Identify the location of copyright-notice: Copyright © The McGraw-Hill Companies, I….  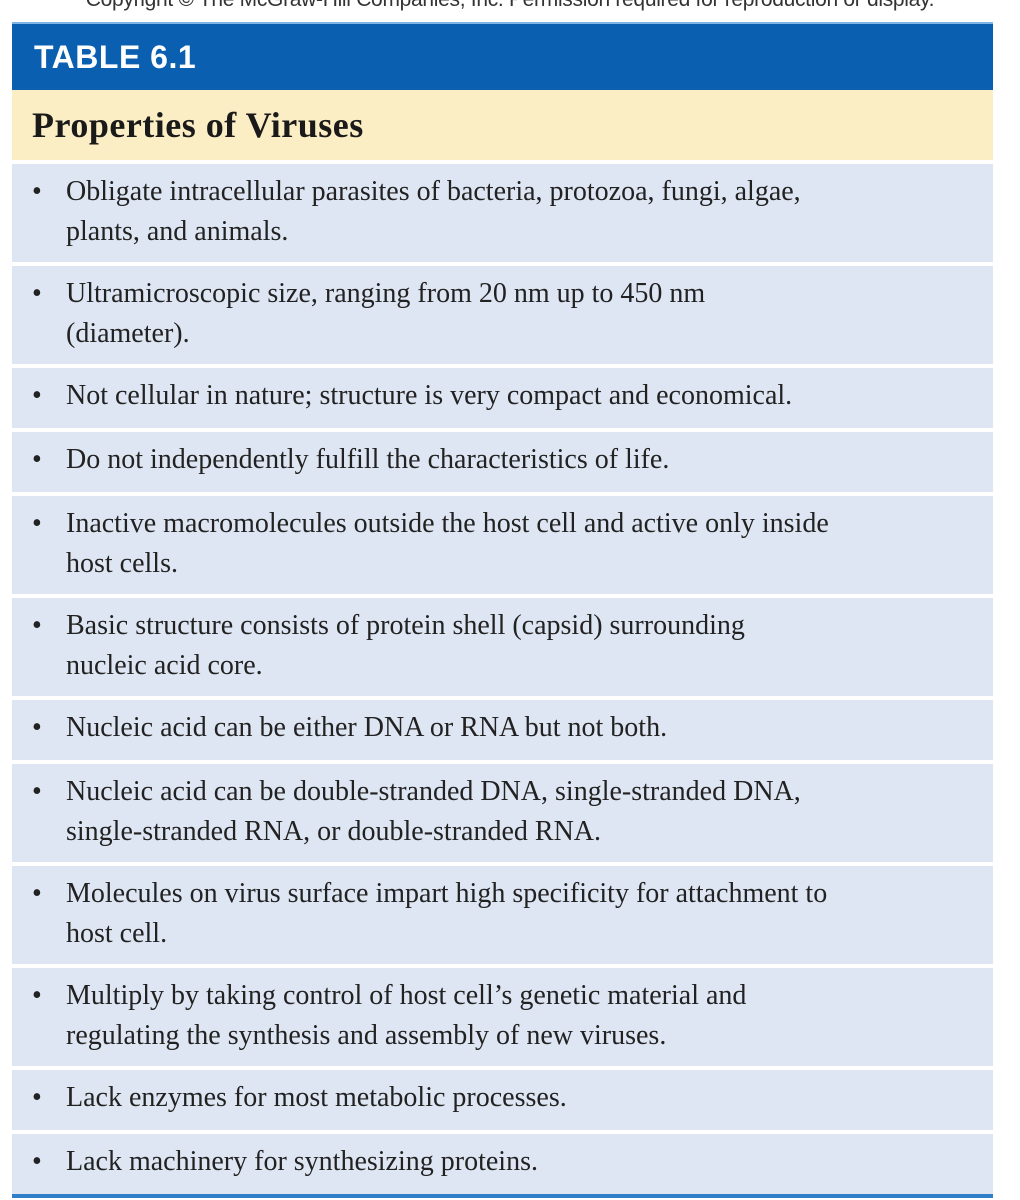
(510, 6).